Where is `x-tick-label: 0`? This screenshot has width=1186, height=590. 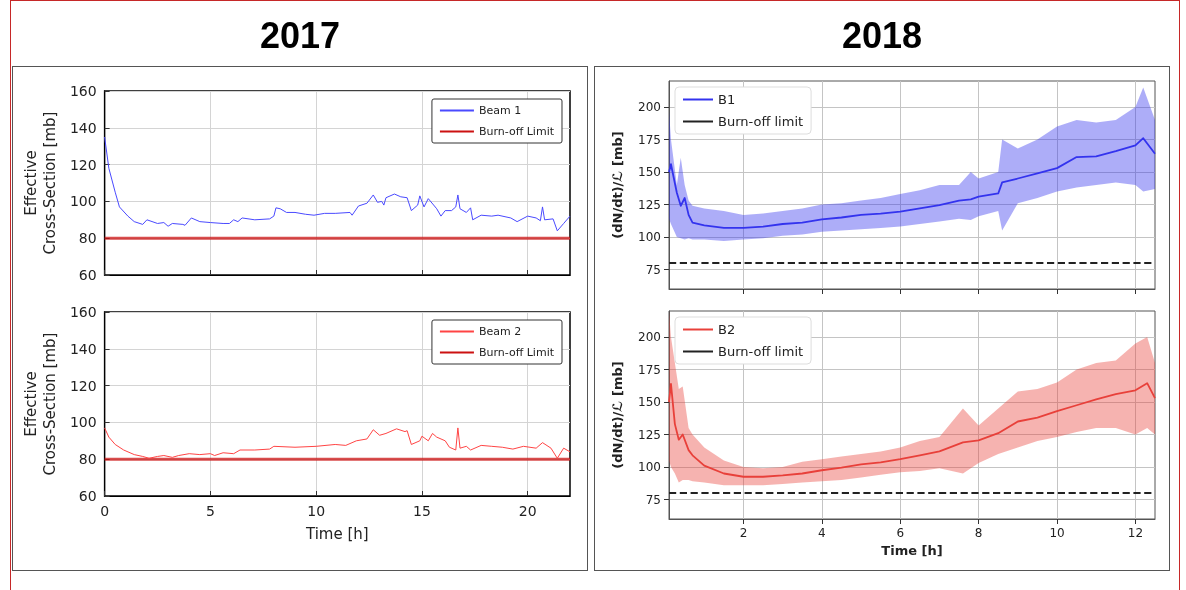
x-tick-label: 0 is located at coordinates (105, 511).